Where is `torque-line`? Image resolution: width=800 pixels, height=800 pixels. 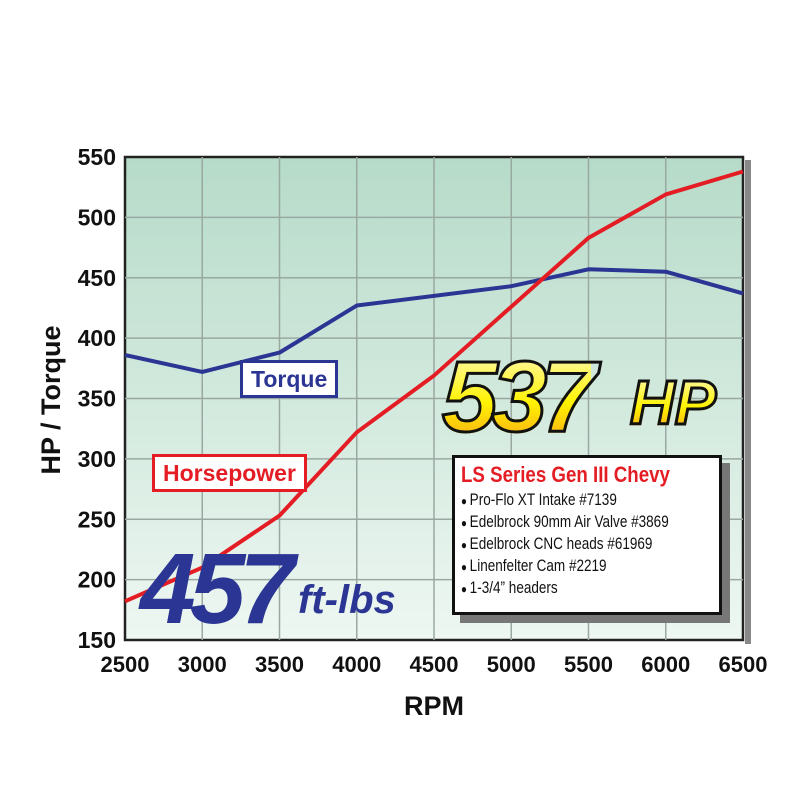 torque-line is located at coordinates (434, 320).